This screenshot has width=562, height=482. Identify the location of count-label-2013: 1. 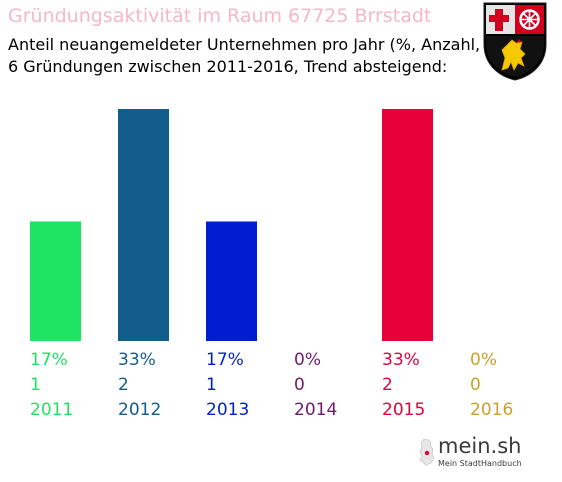
(211, 385).